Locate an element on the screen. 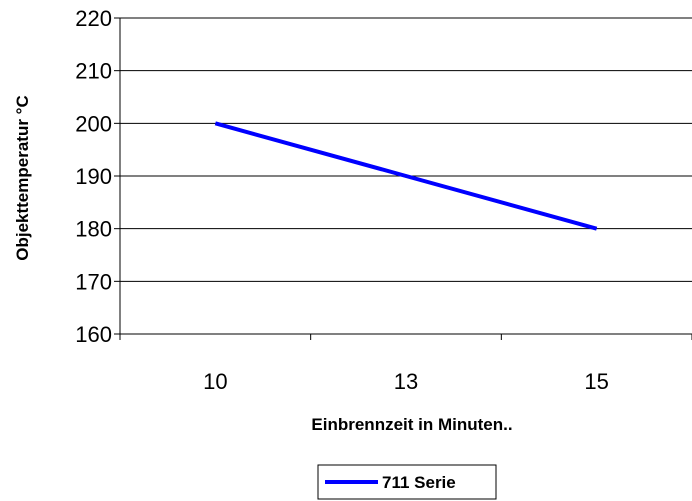 Image resolution: width=692 pixels, height=501 pixels. x-axis: 10 13 15 is located at coordinates (405, 363).